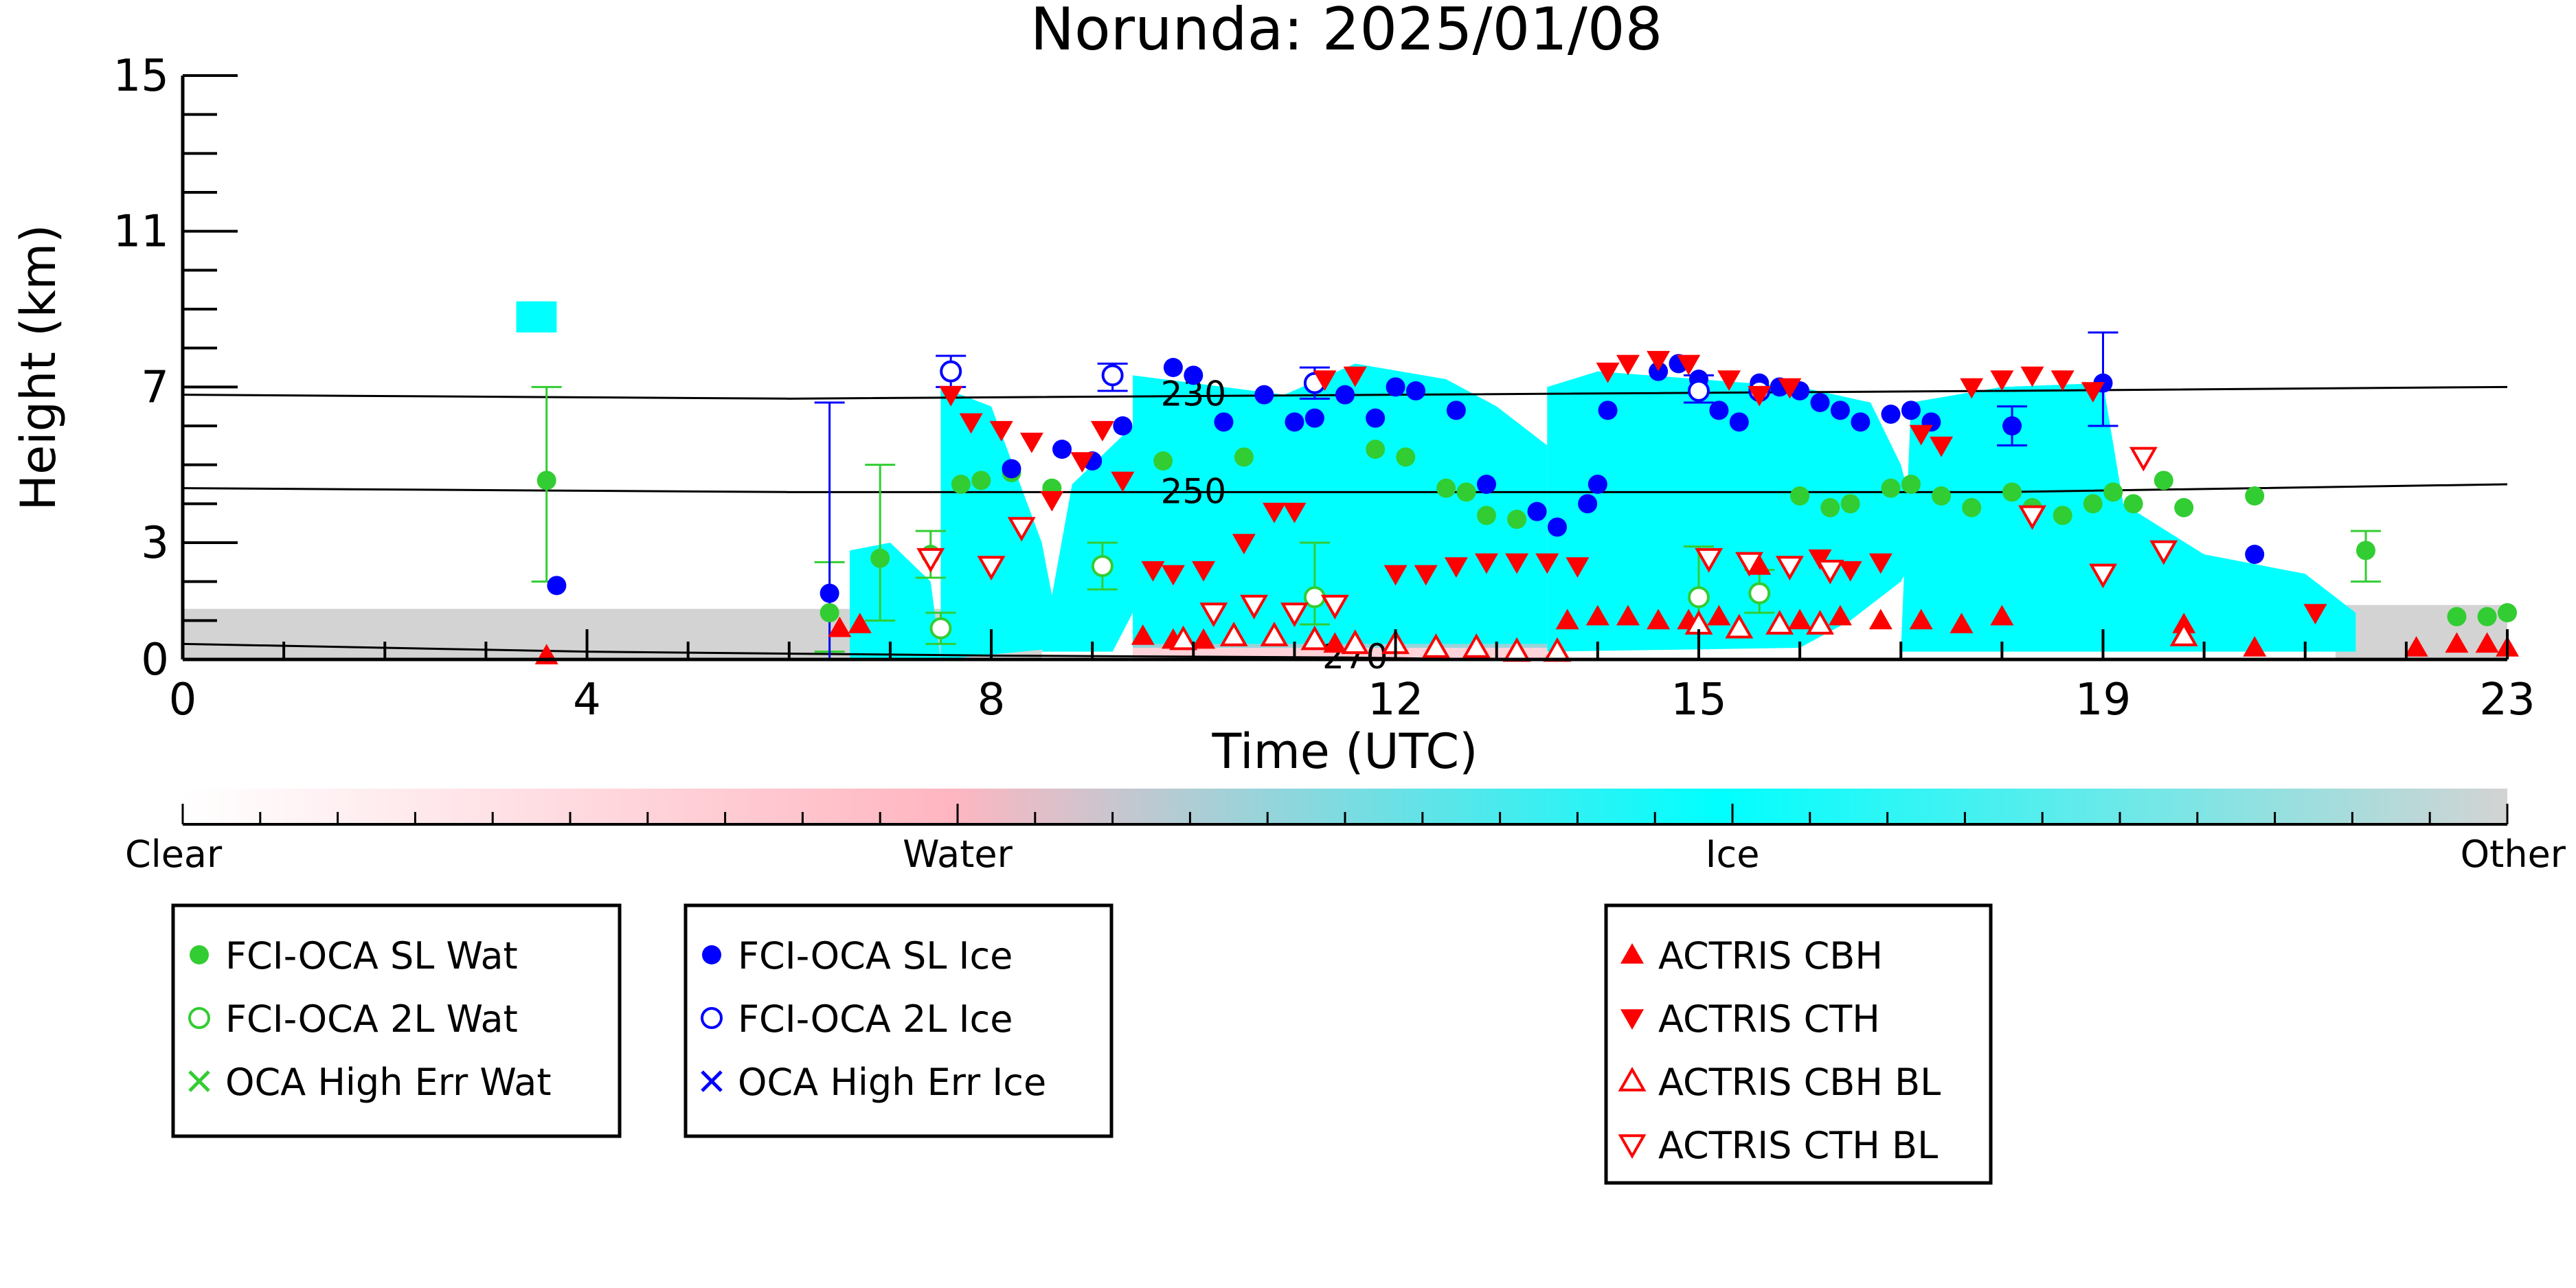  What do you see at coordinates (388, 1082) in the screenshot?
I see `legend-label: OCA High Err Wat` at bounding box center [388, 1082].